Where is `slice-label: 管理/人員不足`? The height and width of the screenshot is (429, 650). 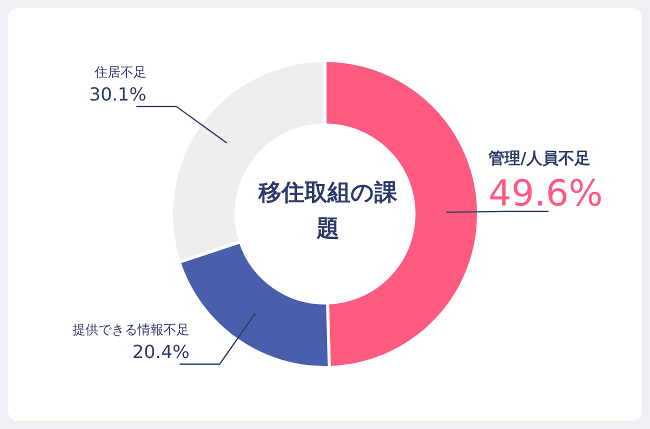 slice-label: 管理/人員不足 is located at coordinates (538, 158).